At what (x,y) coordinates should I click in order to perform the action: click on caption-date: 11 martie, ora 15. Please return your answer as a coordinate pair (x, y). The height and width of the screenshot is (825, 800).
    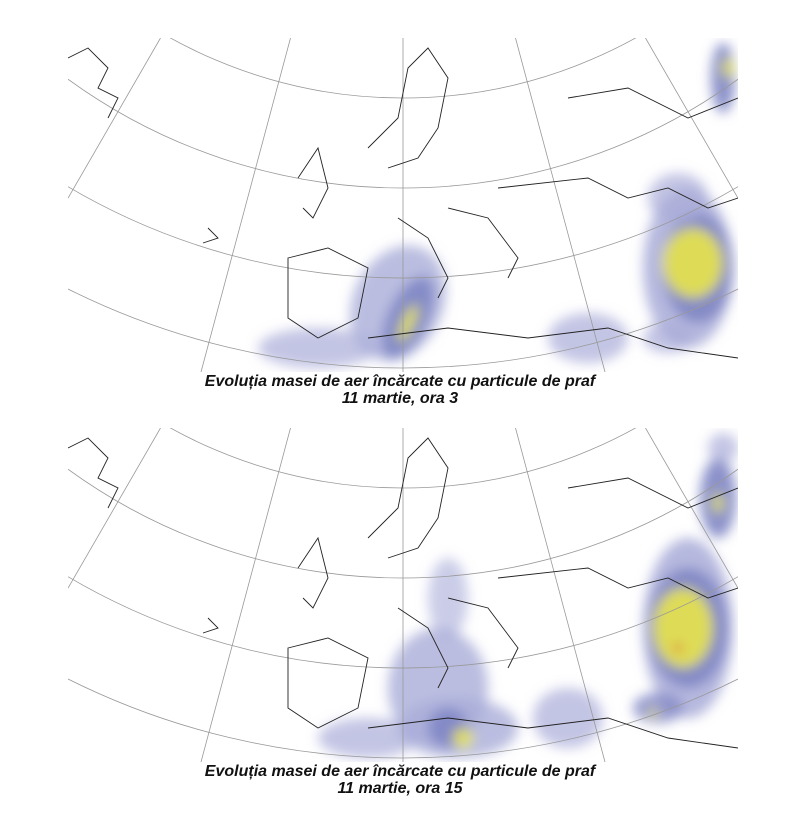
    Looking at the image, I should click on (400, 788).